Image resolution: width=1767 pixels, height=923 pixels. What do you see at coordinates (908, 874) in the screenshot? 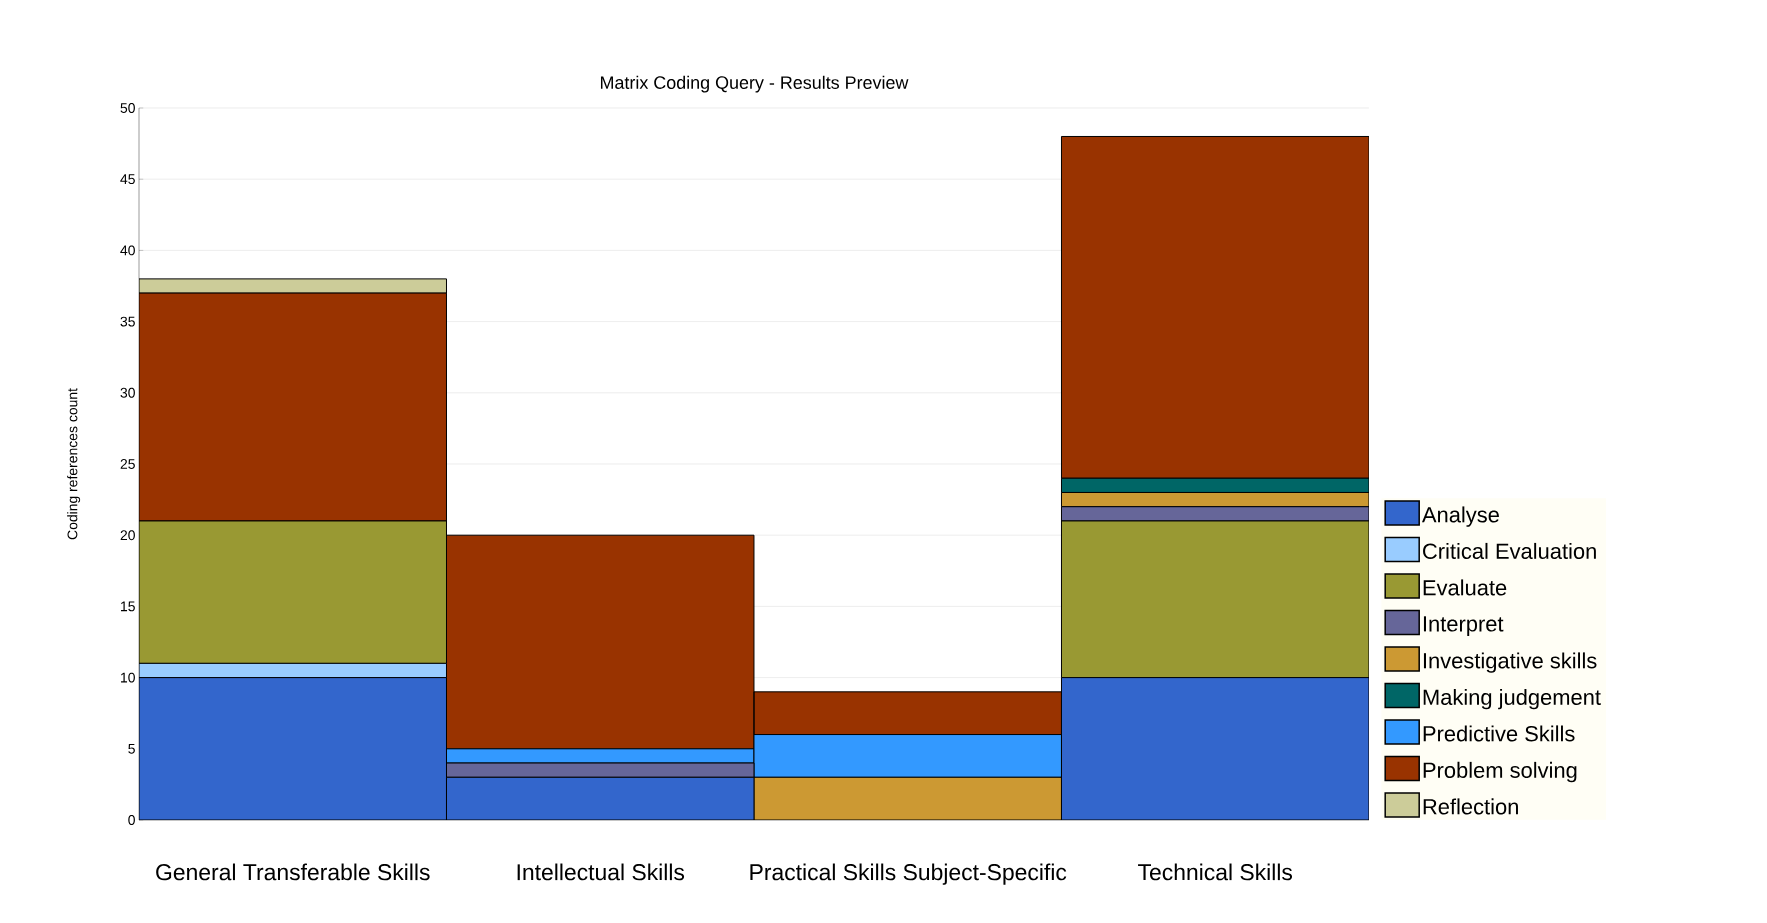
I see `x-tick-label: Practical Skills Subject-Specific` at bounding box center [908, 874].